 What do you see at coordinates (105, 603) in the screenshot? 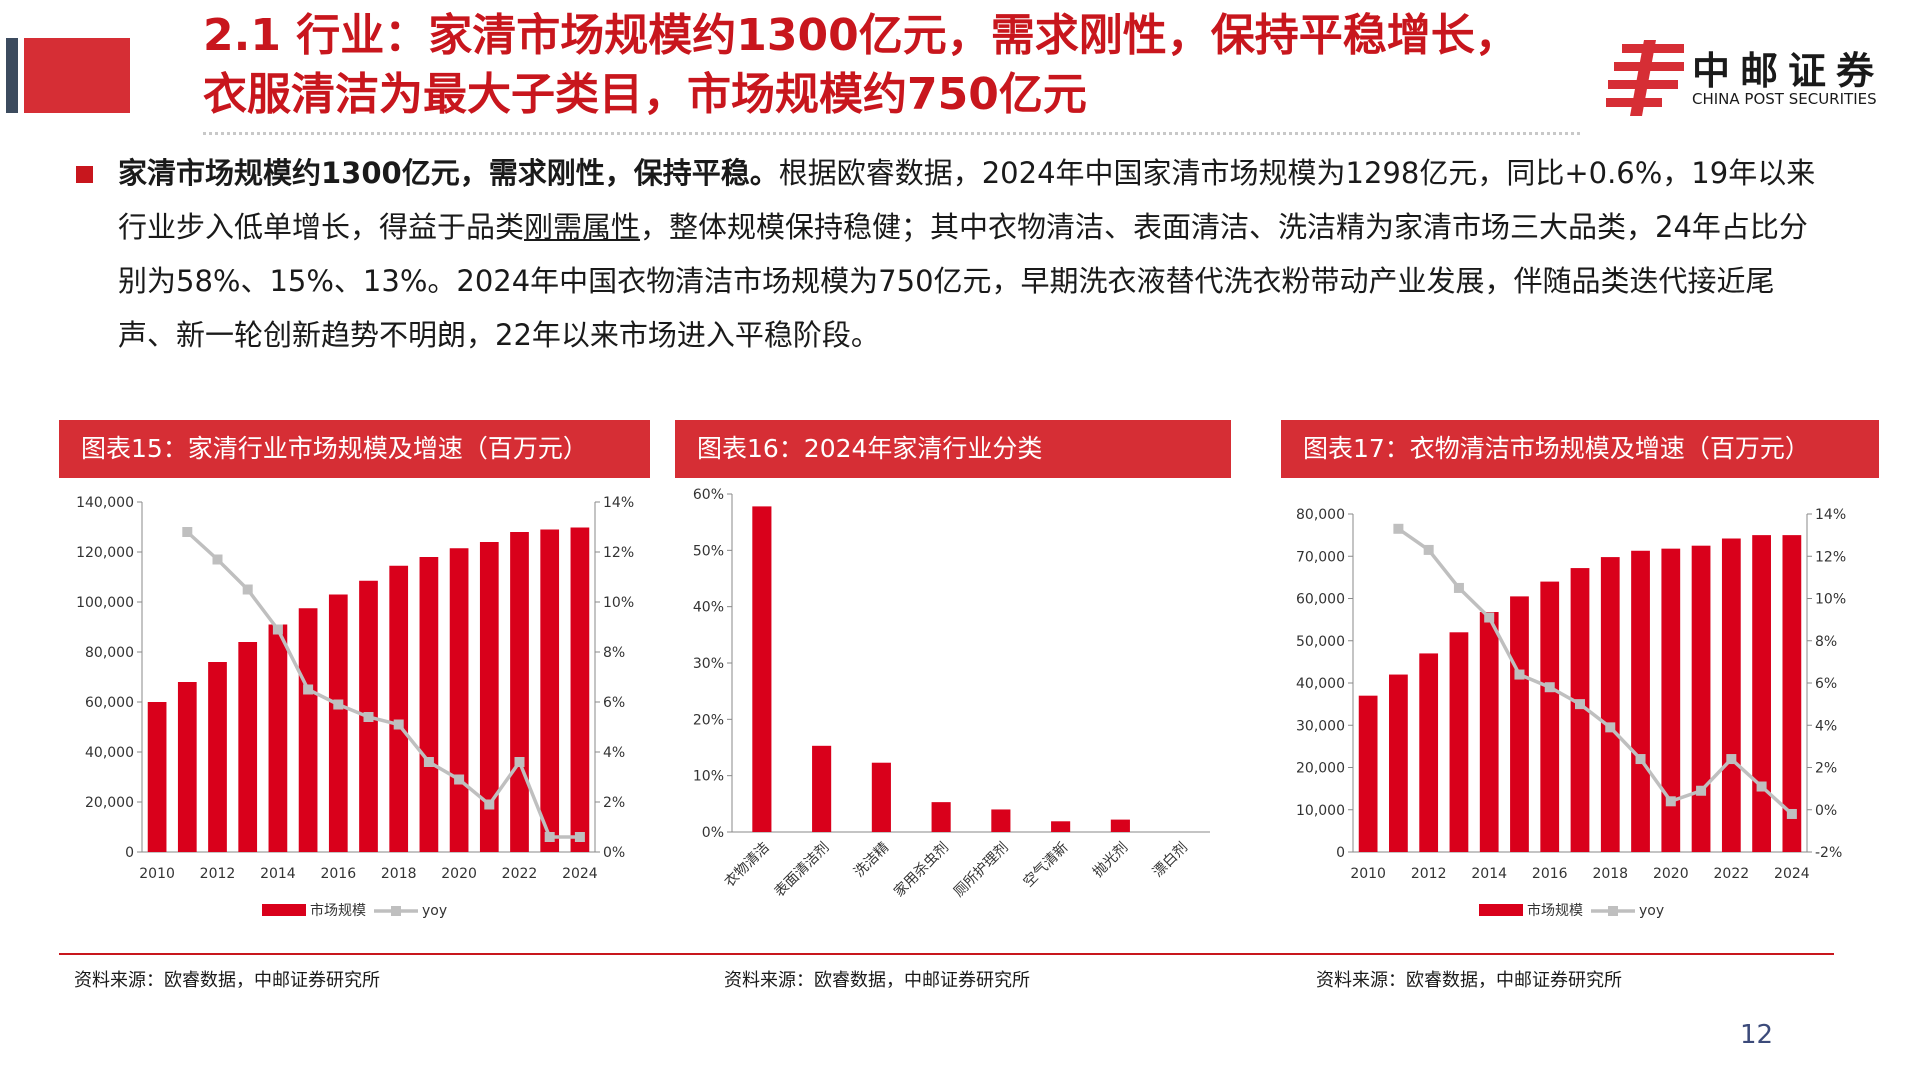
I see `left-tick-label: 100,000` at bounding box center [105, 603].